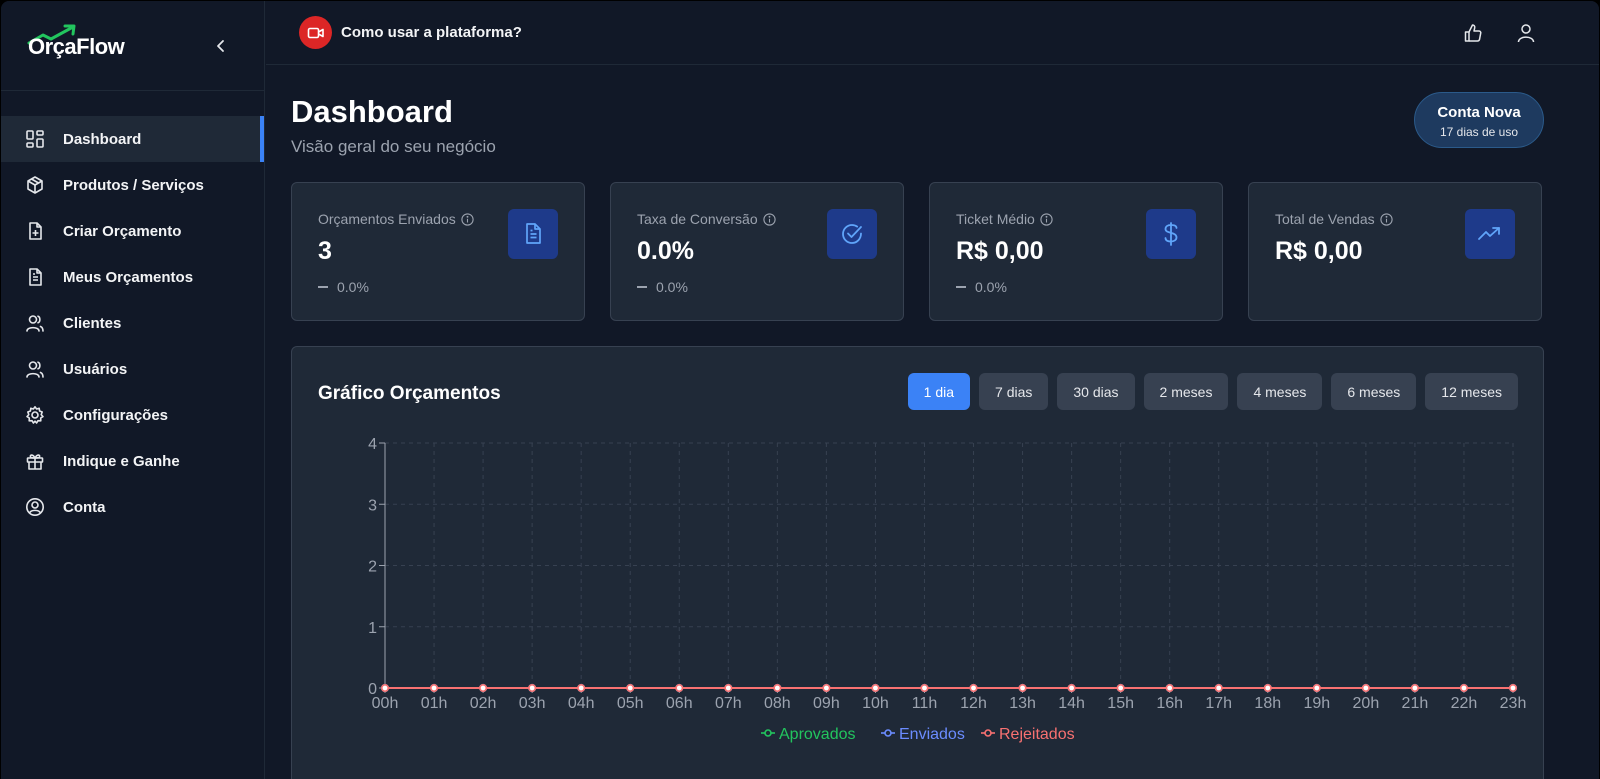 Image resolution: width=1600 pixels, height=779 pixels. Describe the element at coordinates (325, 251) in the screenshot. I see `stat-card-value: 3` at that location.